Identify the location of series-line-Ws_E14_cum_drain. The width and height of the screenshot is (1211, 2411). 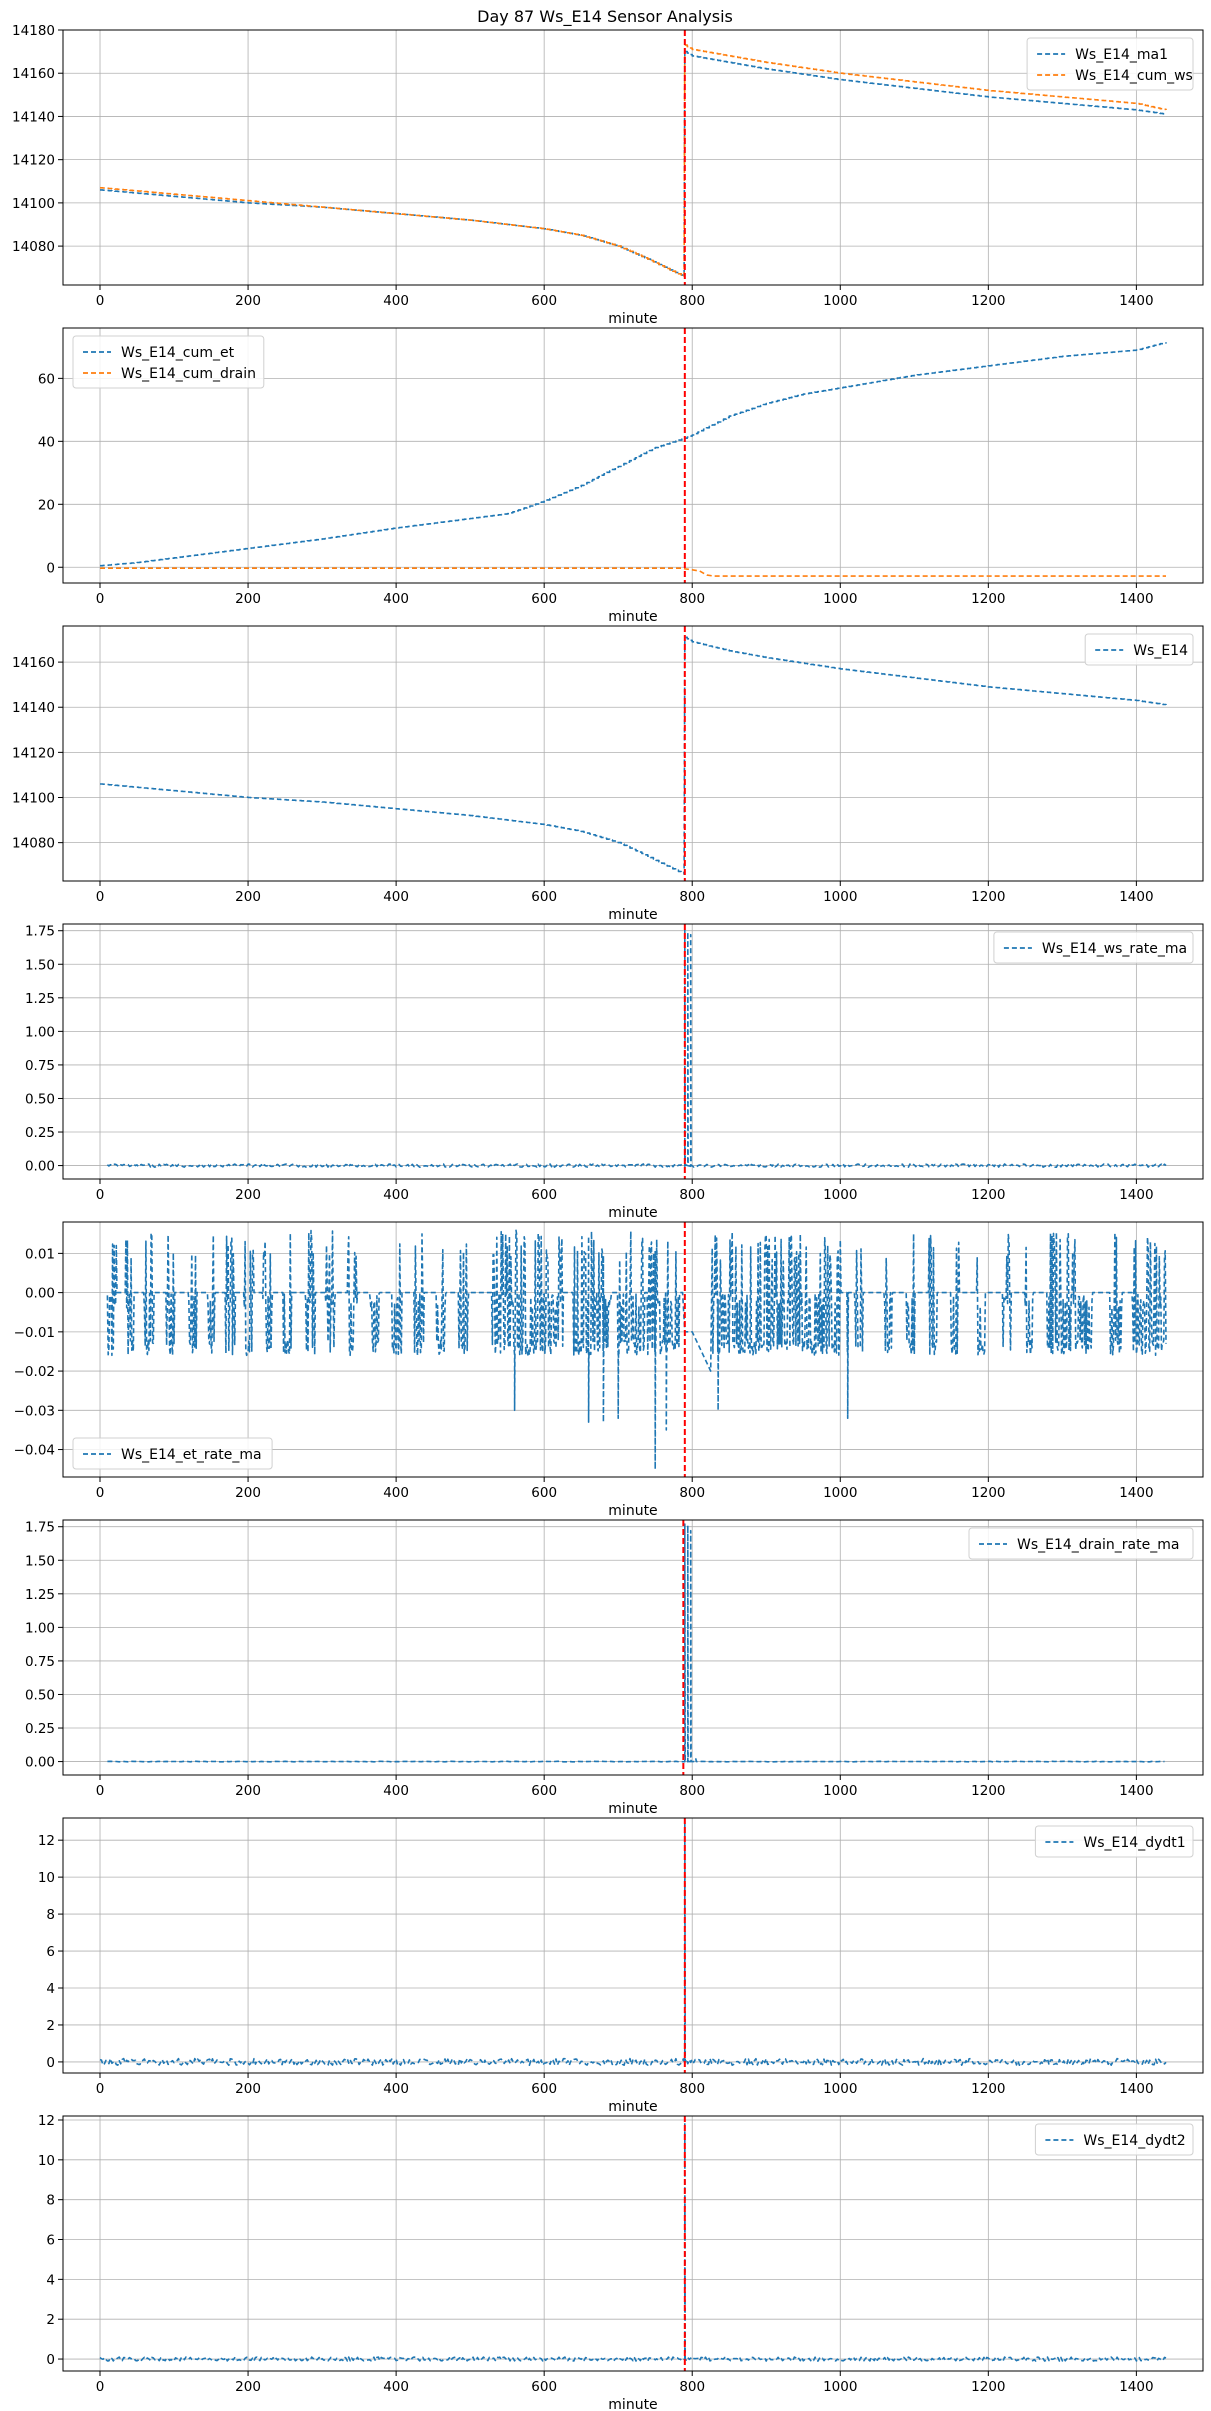
(633, 572).